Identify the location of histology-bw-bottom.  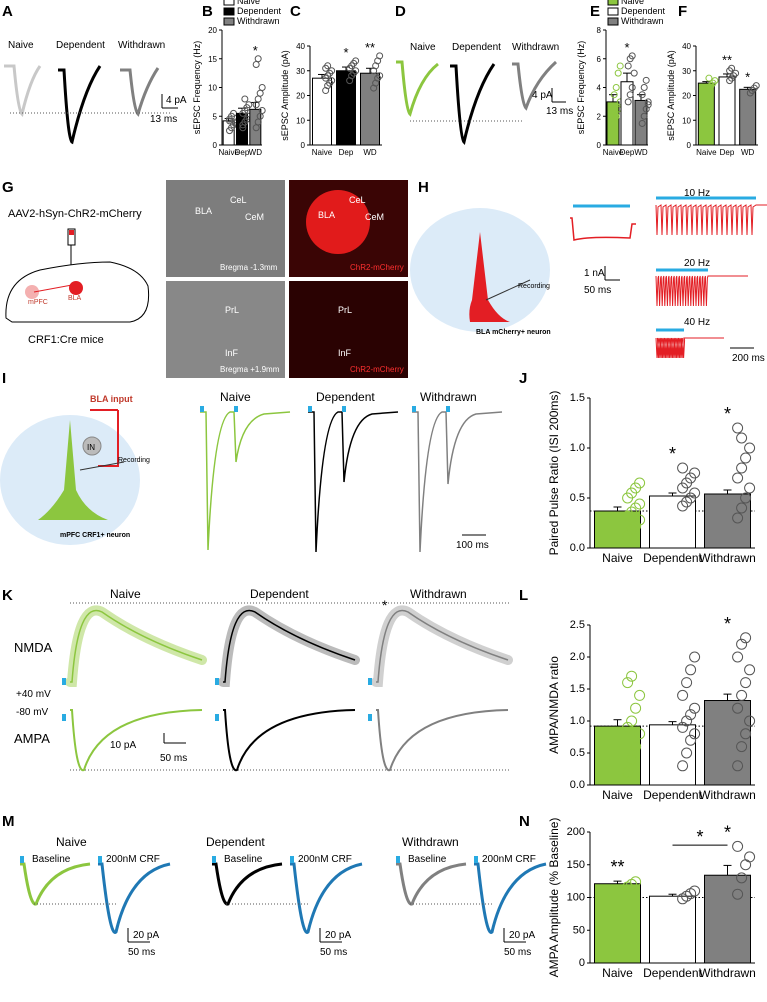
(225, 329).